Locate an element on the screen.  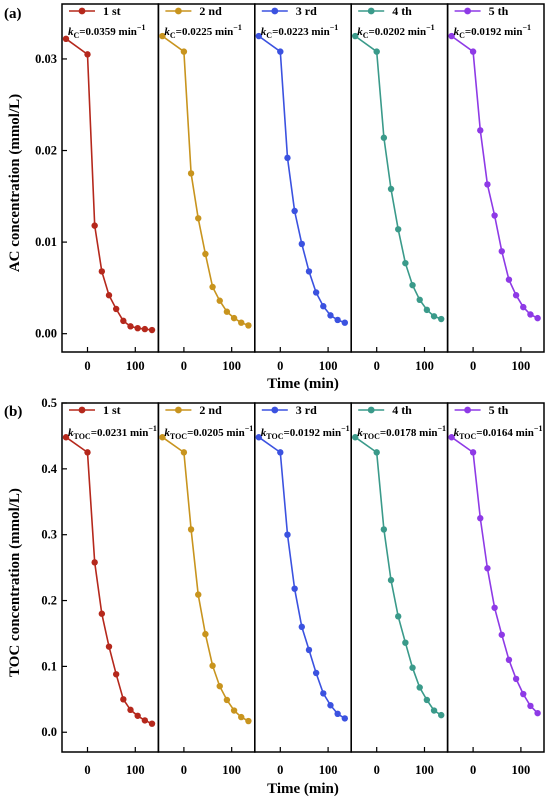
k-value: =0.0225 min is located at coordinates (205, 32).